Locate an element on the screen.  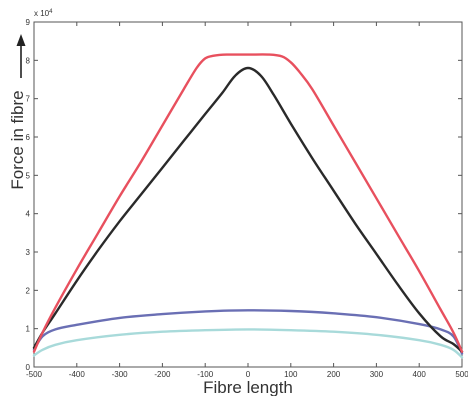
y-tick-label: 9 is located at coordinates (28, 22).